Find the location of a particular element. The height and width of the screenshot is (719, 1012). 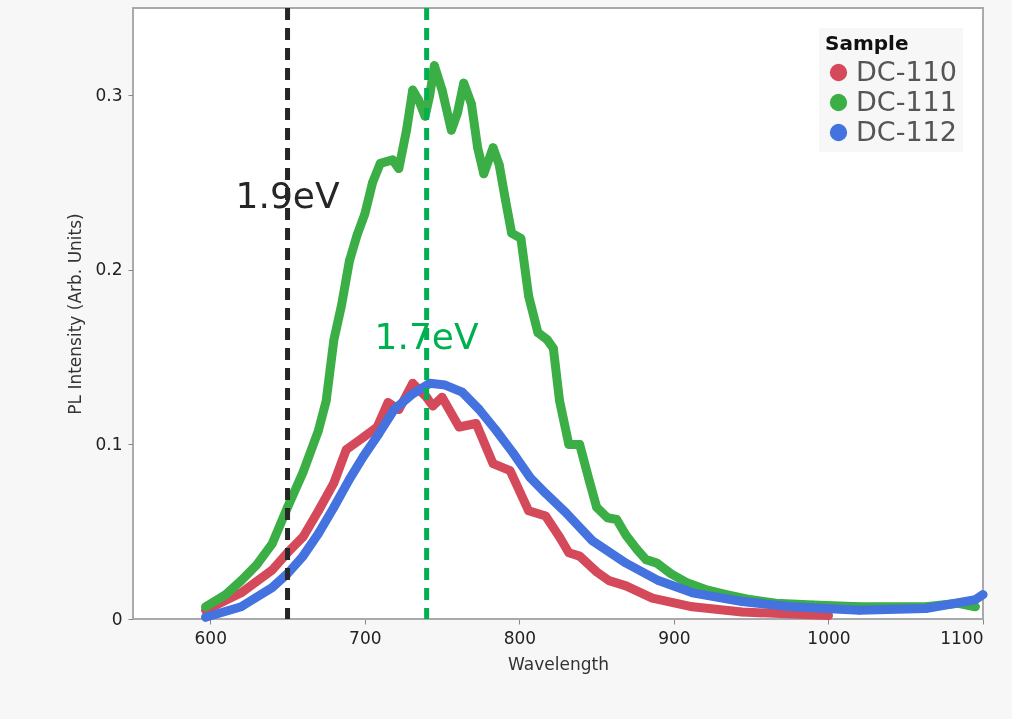

x-tick-label: 700 is located at coordinates (365, 637).